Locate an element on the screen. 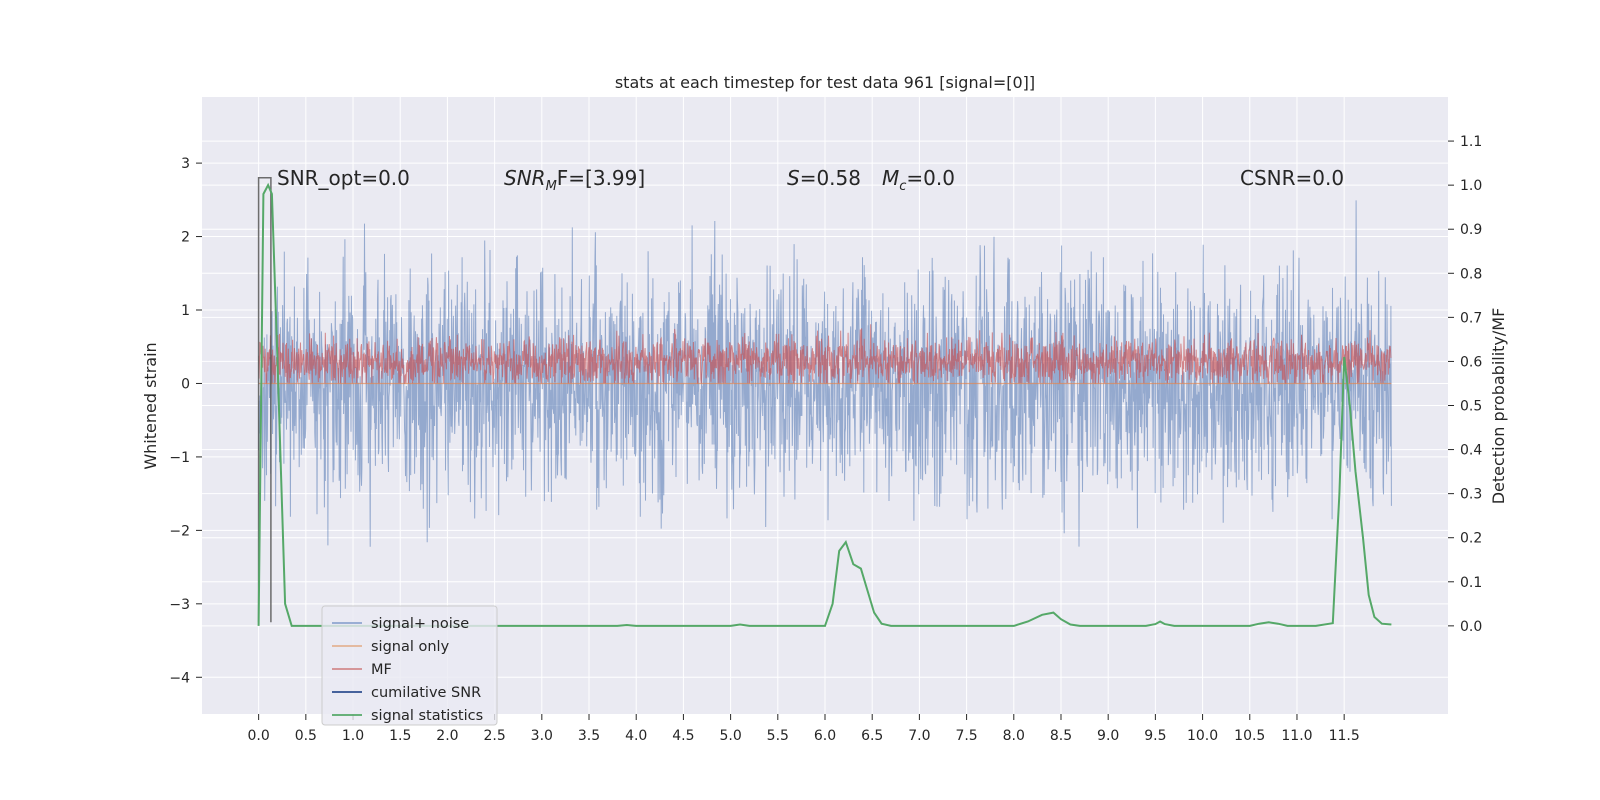 The image size is (1600, 800). series-mf is located at coordinates (825, 354).